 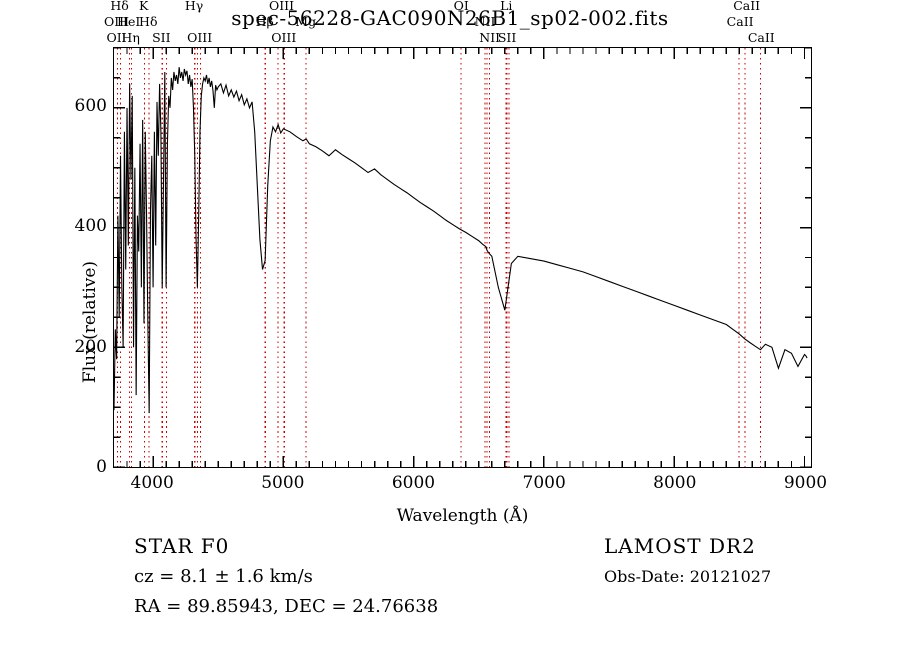 What do you see at coordinates (152, 483) in the screenshot?
I see `x-tick-label: 4000` at bounding box center [152, 483].